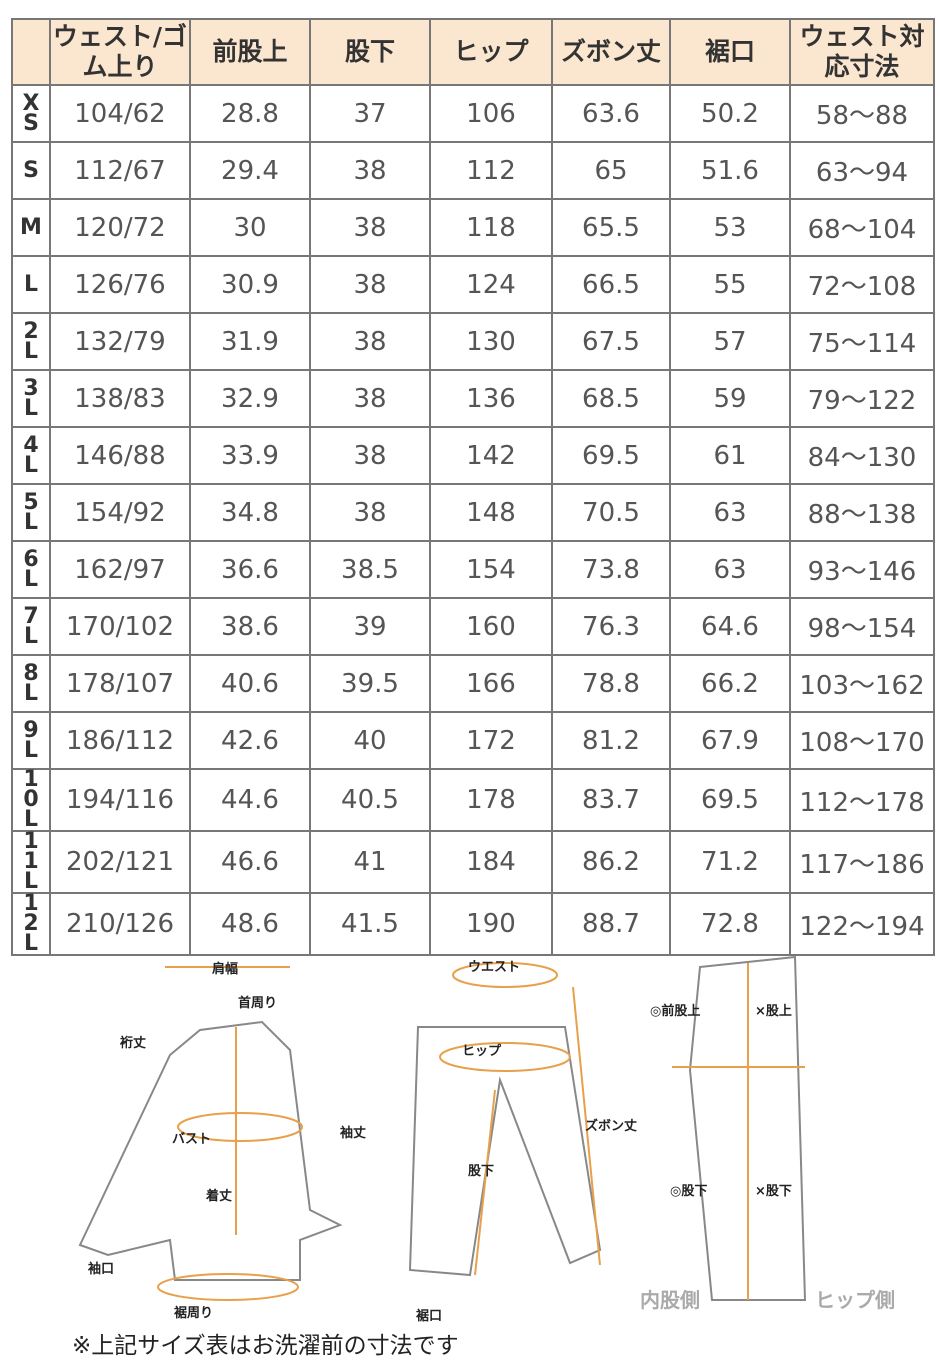 The image size is (940, 1360). I want to click on table-row: 9L 186/112 42.6 40 172 81.2 67.9 108～170, so click(473, 740).